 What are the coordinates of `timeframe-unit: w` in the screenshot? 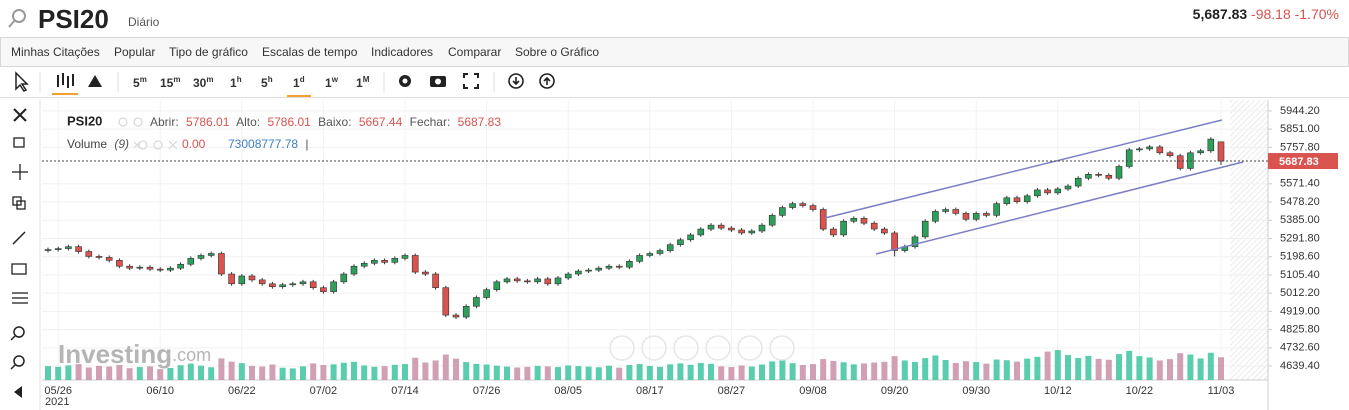 It's located at (334, 79).